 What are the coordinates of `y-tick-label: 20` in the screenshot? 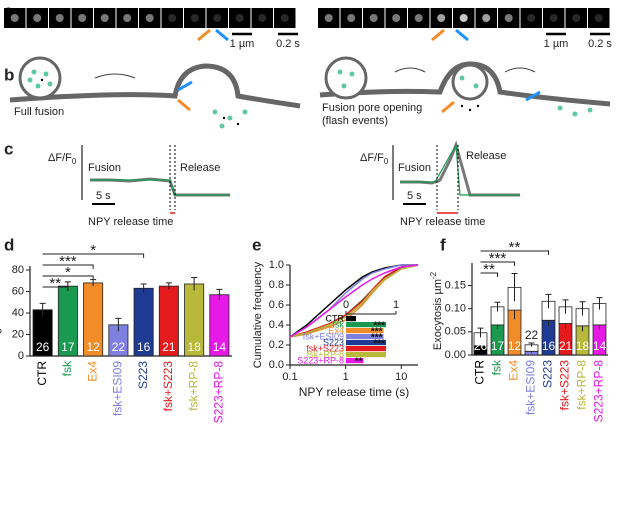 It's located at (18, 334).